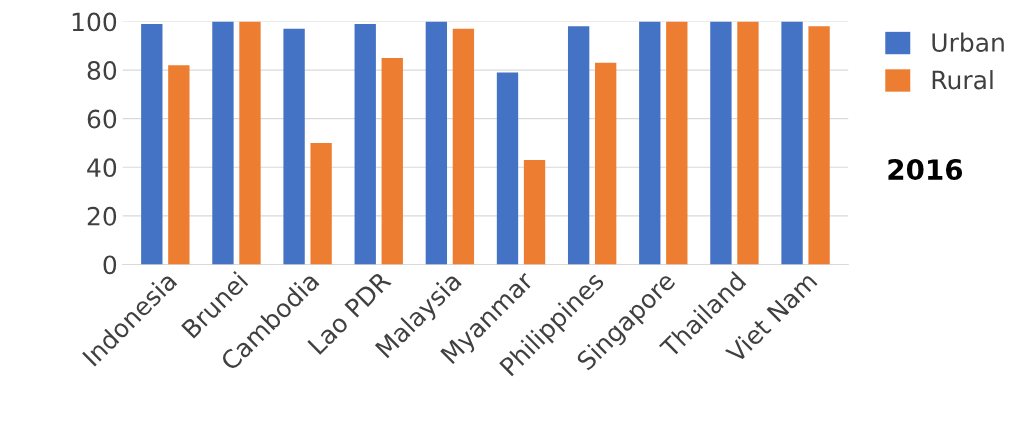 The width and height of the screenshot is (1022, 430). I want to click on y-tick-label: 80, so click(102, 70).